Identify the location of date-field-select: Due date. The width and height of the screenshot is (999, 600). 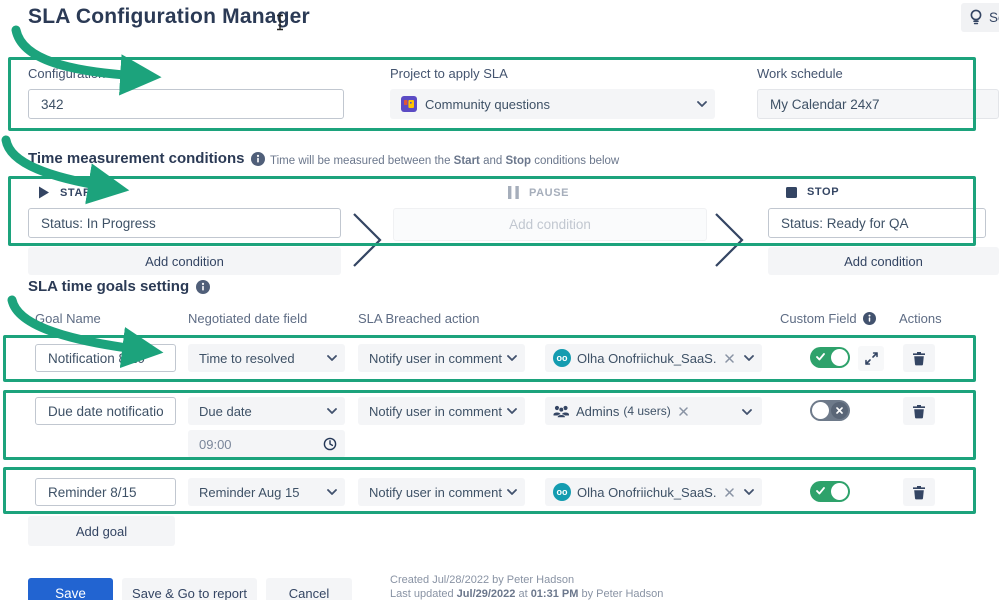
(266, 411).